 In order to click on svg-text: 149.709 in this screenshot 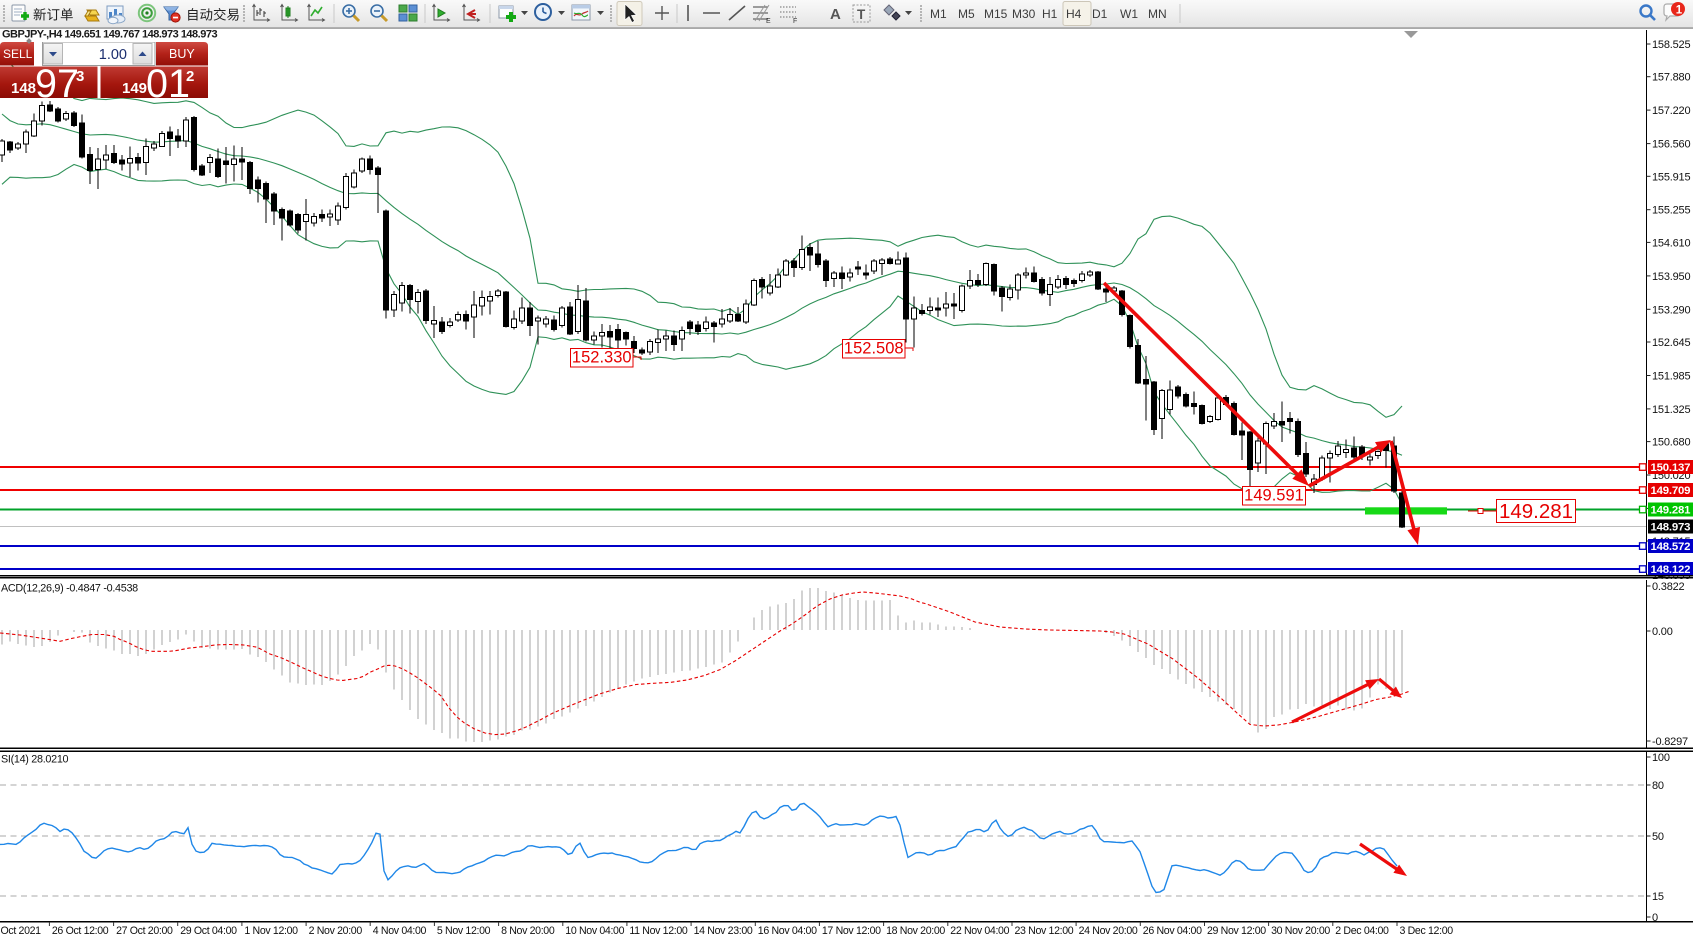, I will do `click(1671, 491)`.